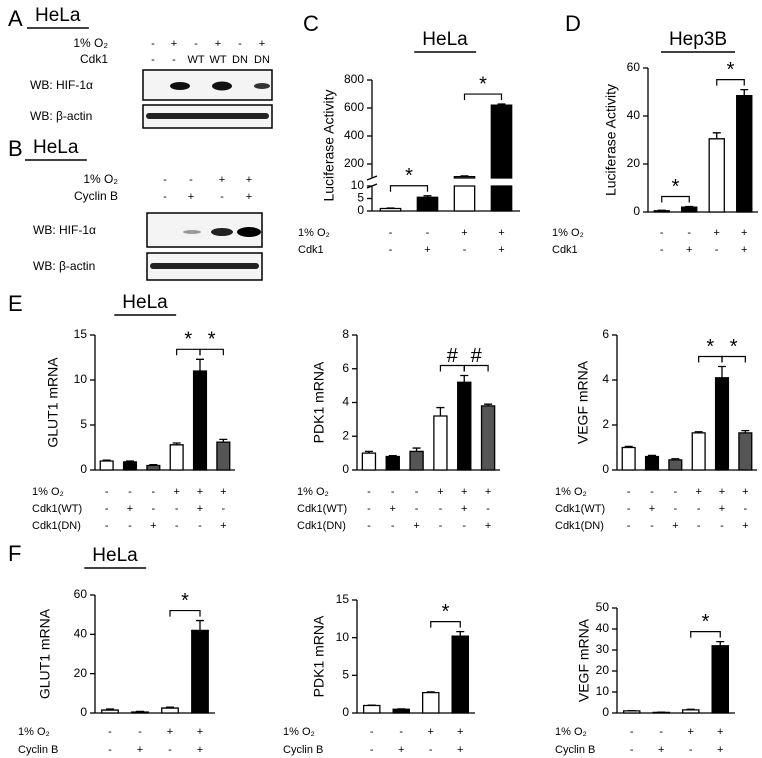 The width and height of the screenshot is (762, 758). I want to click on panel-label: E, so click(15, 303).